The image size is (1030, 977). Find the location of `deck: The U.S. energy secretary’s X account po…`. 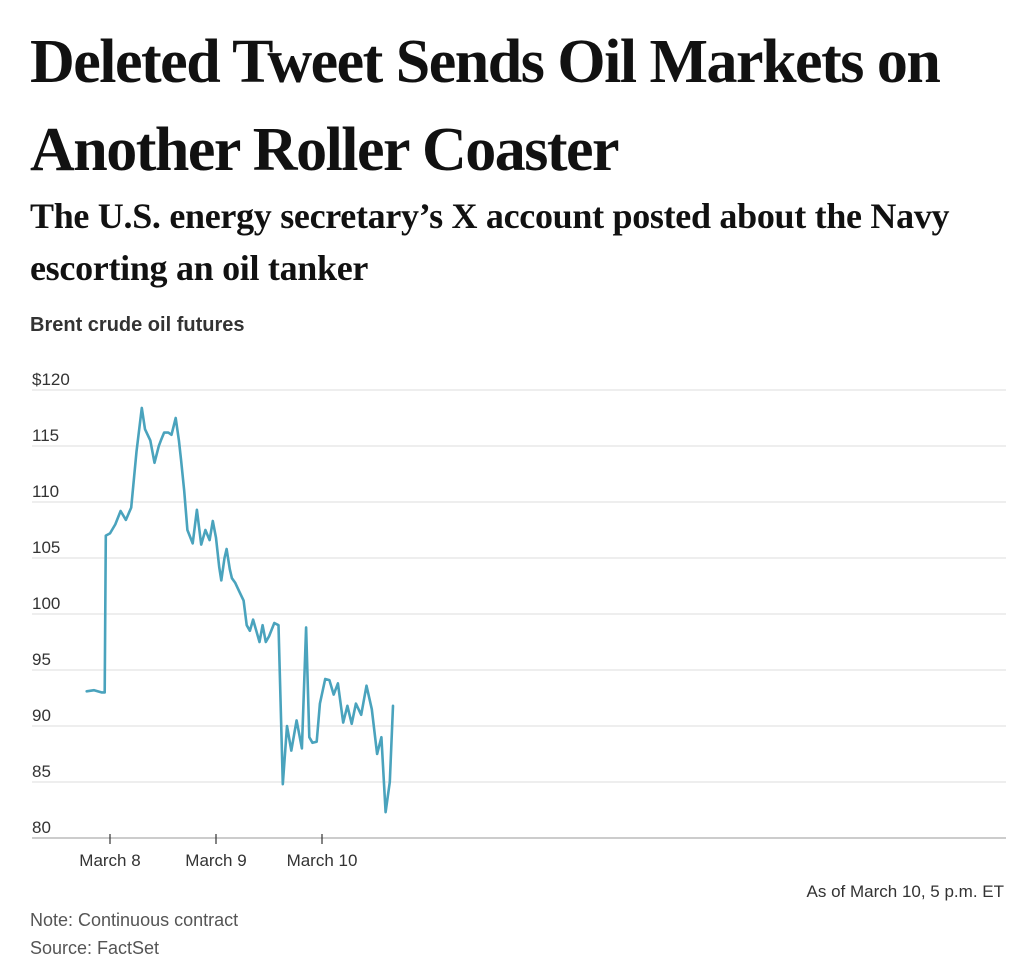

deck: The U.S. energy secretary’s X account po… is located at coordinates (490, 242).